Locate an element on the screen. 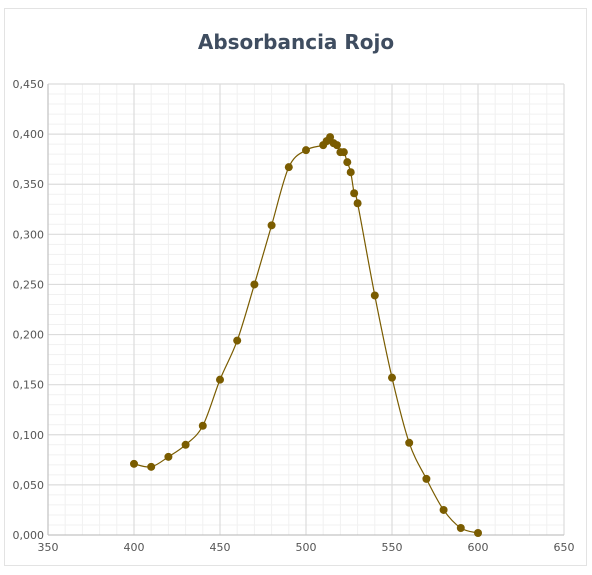  y-tick-label: 0,400 is located at coordinates (29, 134).